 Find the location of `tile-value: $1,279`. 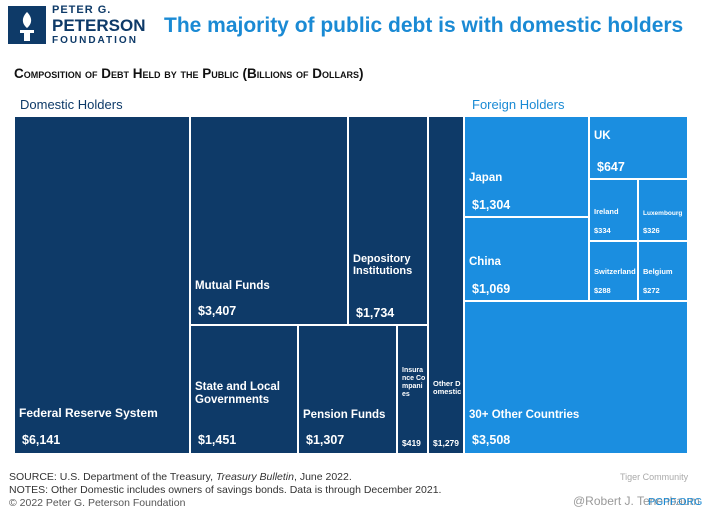

tile-value: $1,279 is located at coordinates (446, 443).